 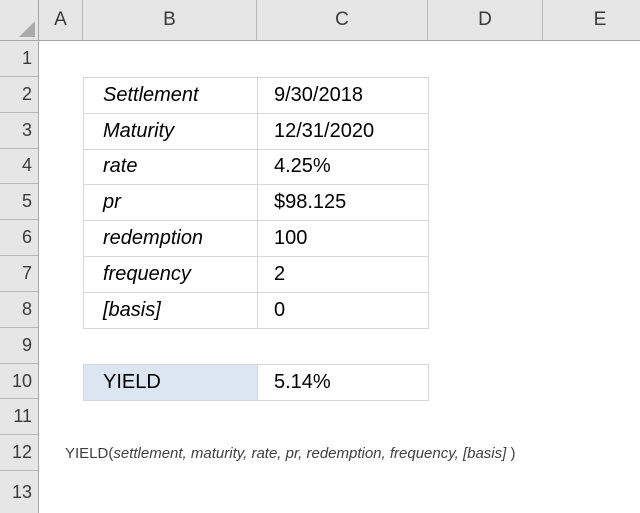 I want to click on row-header-13: 13, so click(x=19, y=492).